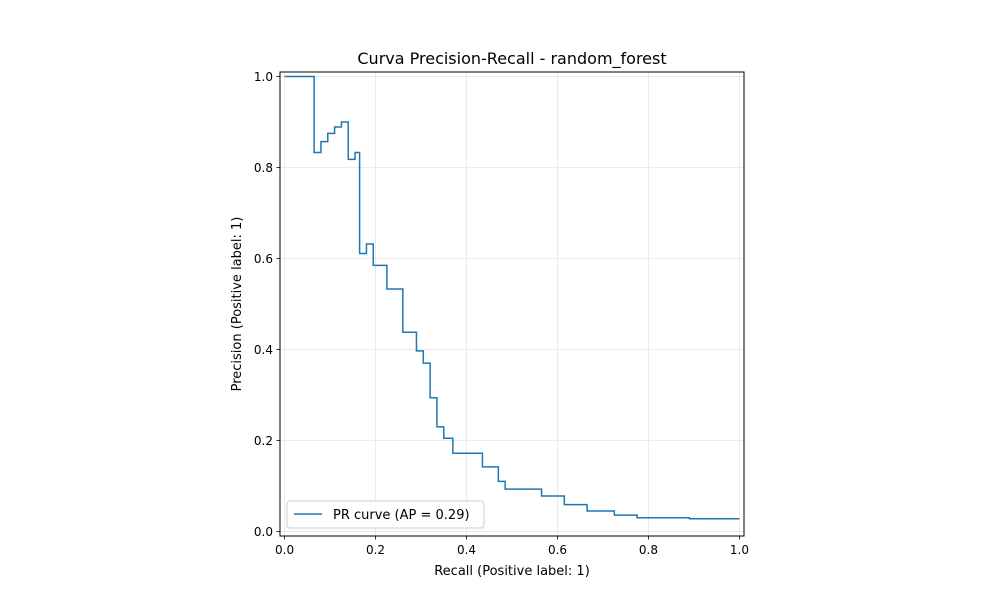 This screenshot has height=604, width=1000. Describe the element at coordinates (263, 532) in the screenshot. I see `y-tick-label: 0.0` at that location.